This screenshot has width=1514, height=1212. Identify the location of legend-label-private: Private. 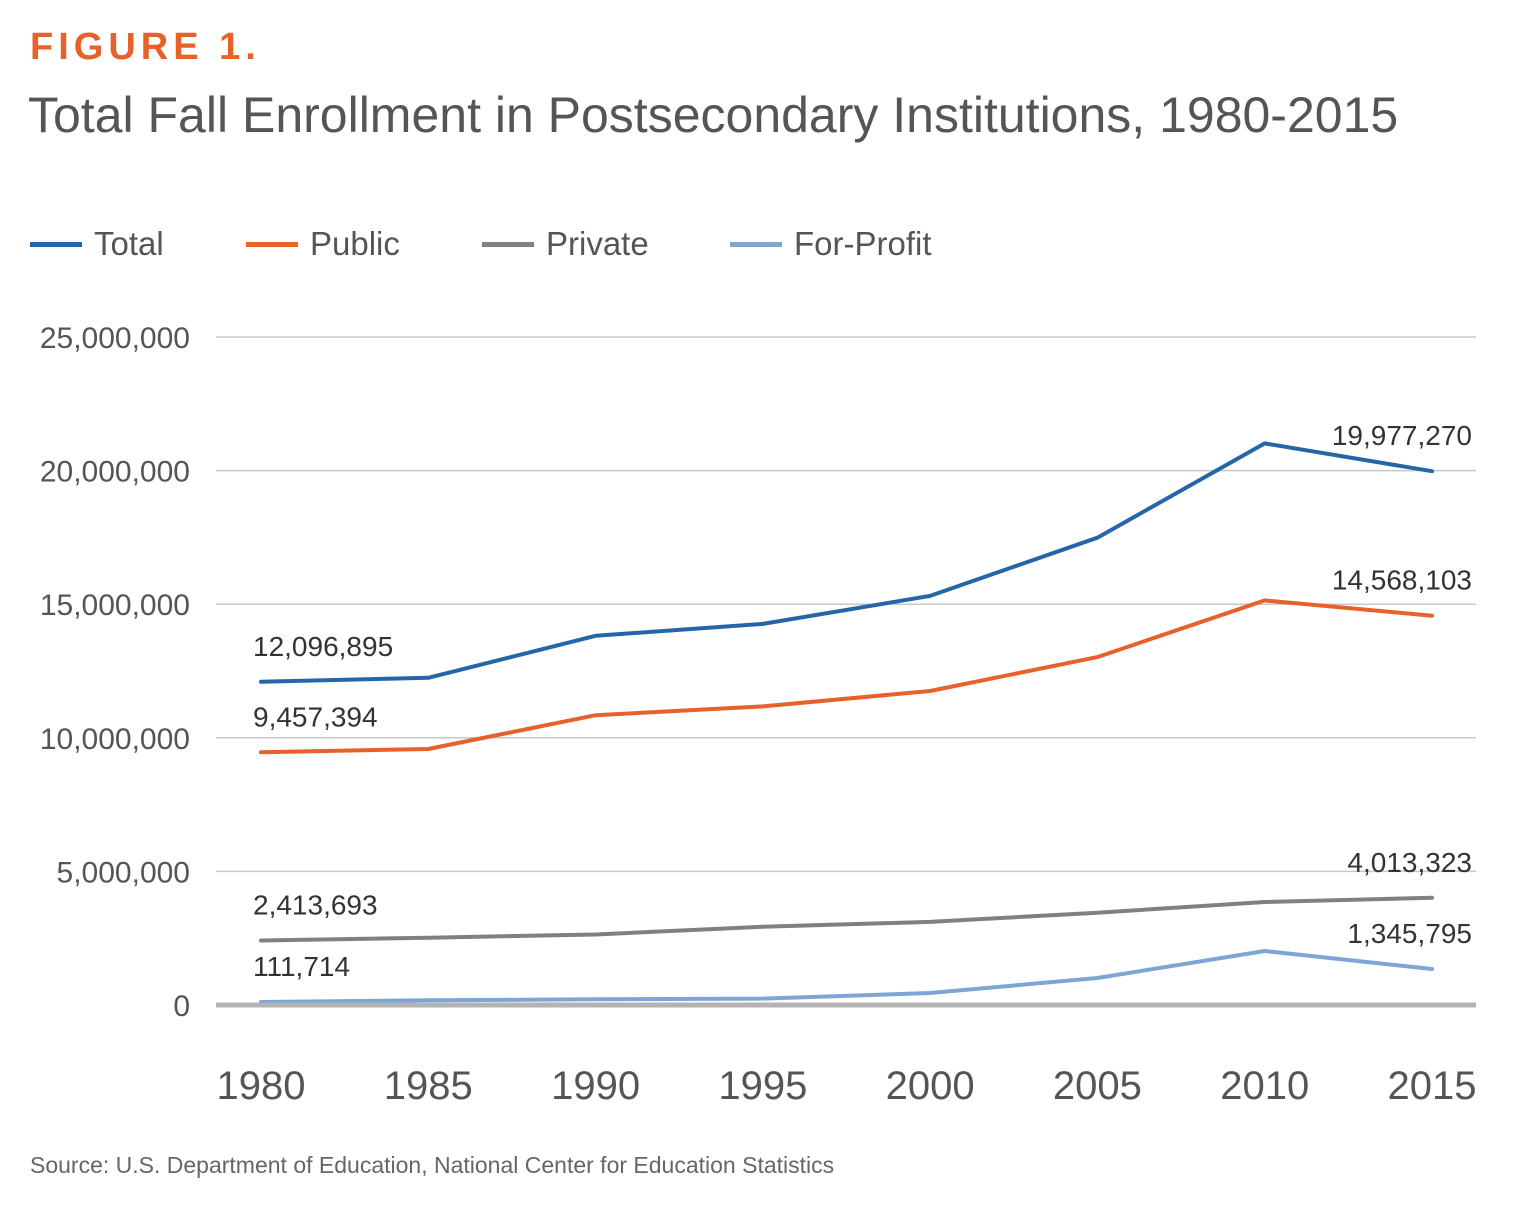
(597, 243).